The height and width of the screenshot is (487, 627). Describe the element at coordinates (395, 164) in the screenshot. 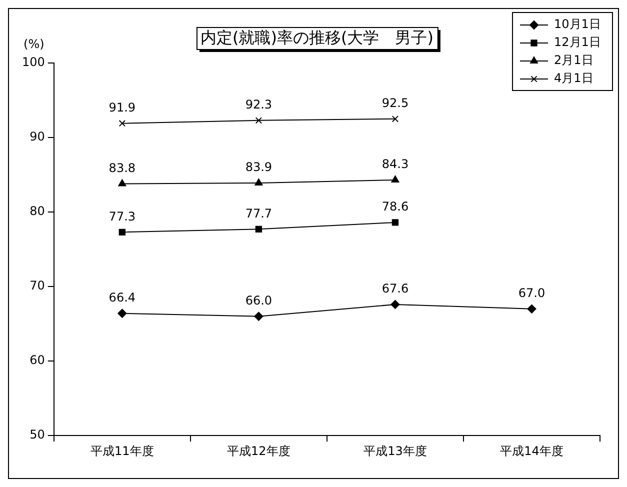

I see `data-label: 84.3` at that location.